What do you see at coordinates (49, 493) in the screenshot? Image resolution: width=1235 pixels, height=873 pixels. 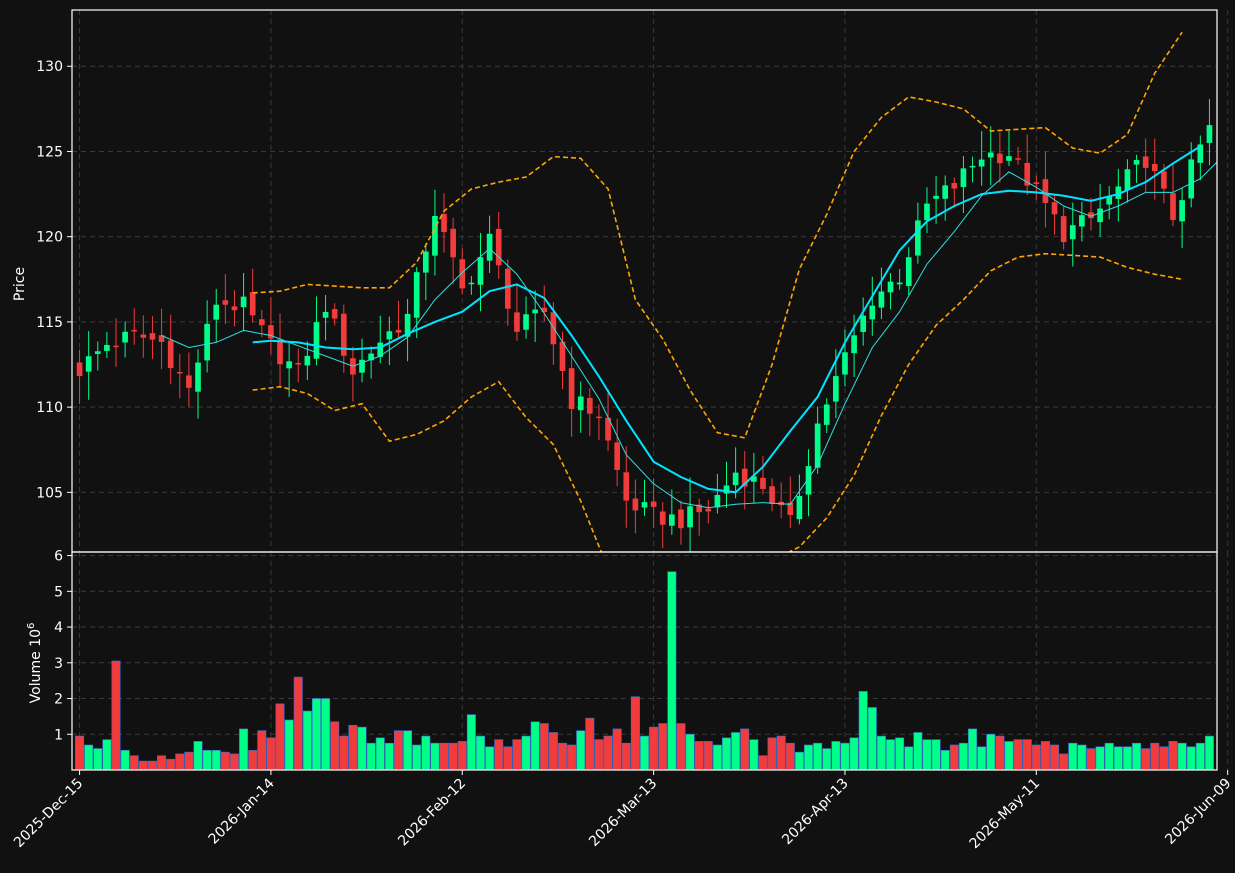 I see `price-tick-label: 105` at bounding box center [49, 493].